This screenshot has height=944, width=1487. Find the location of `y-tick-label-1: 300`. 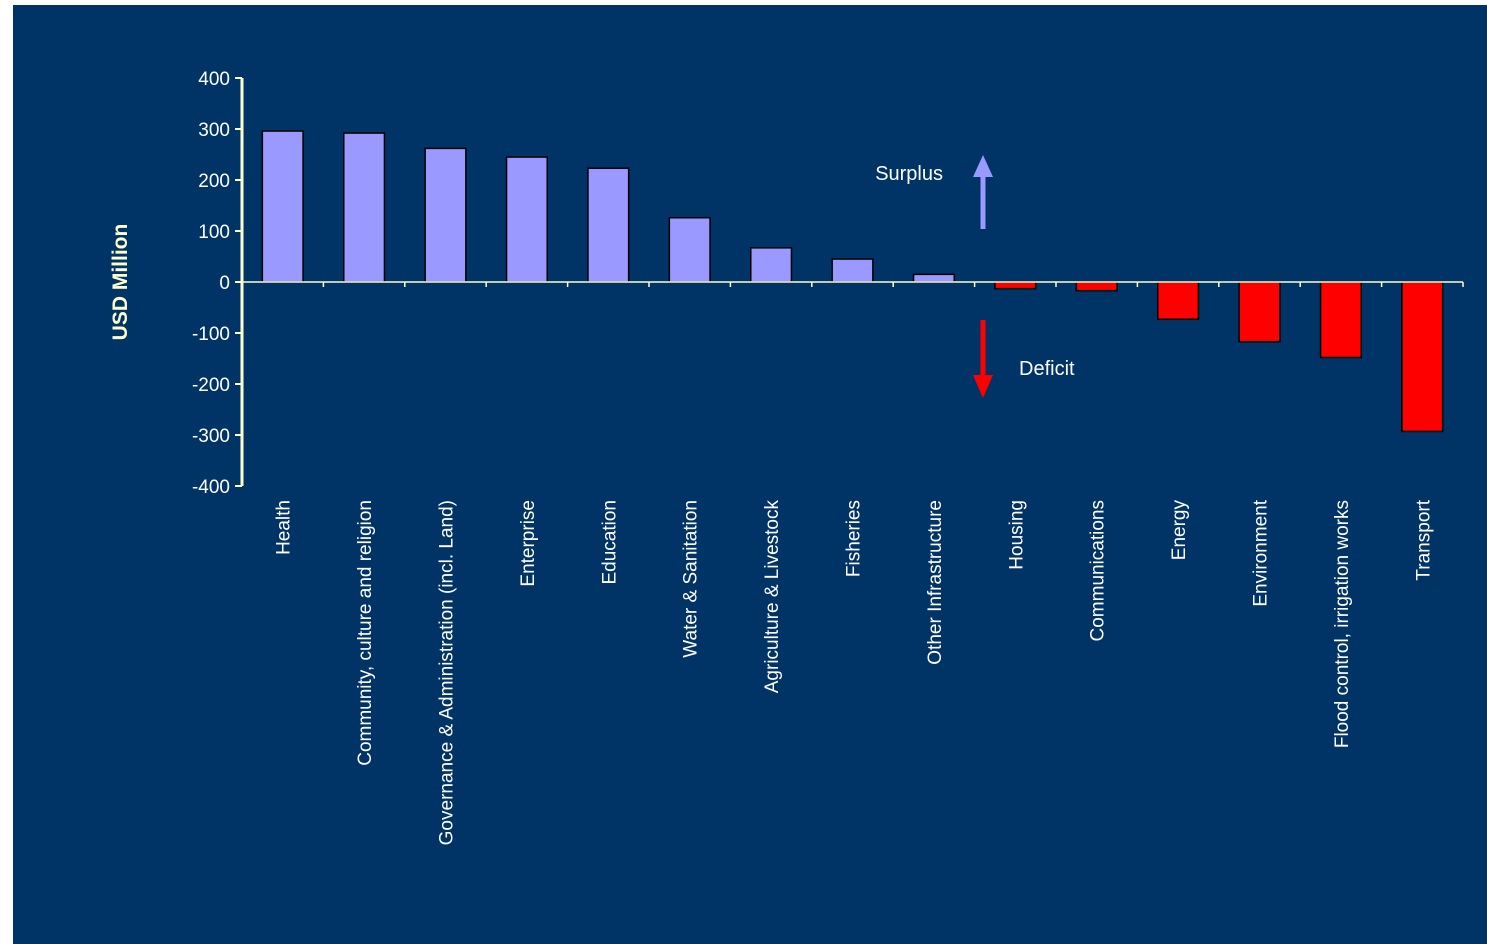

y-tick-label-1: 300 is located at coordinates (214, 130).